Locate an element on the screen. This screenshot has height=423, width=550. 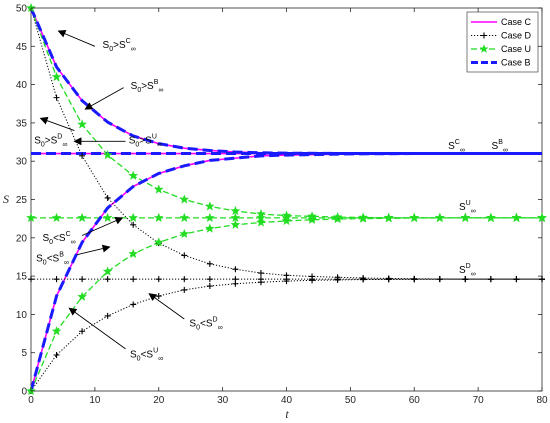
x-tick-label: 60 is located at coordinates (415, 400).